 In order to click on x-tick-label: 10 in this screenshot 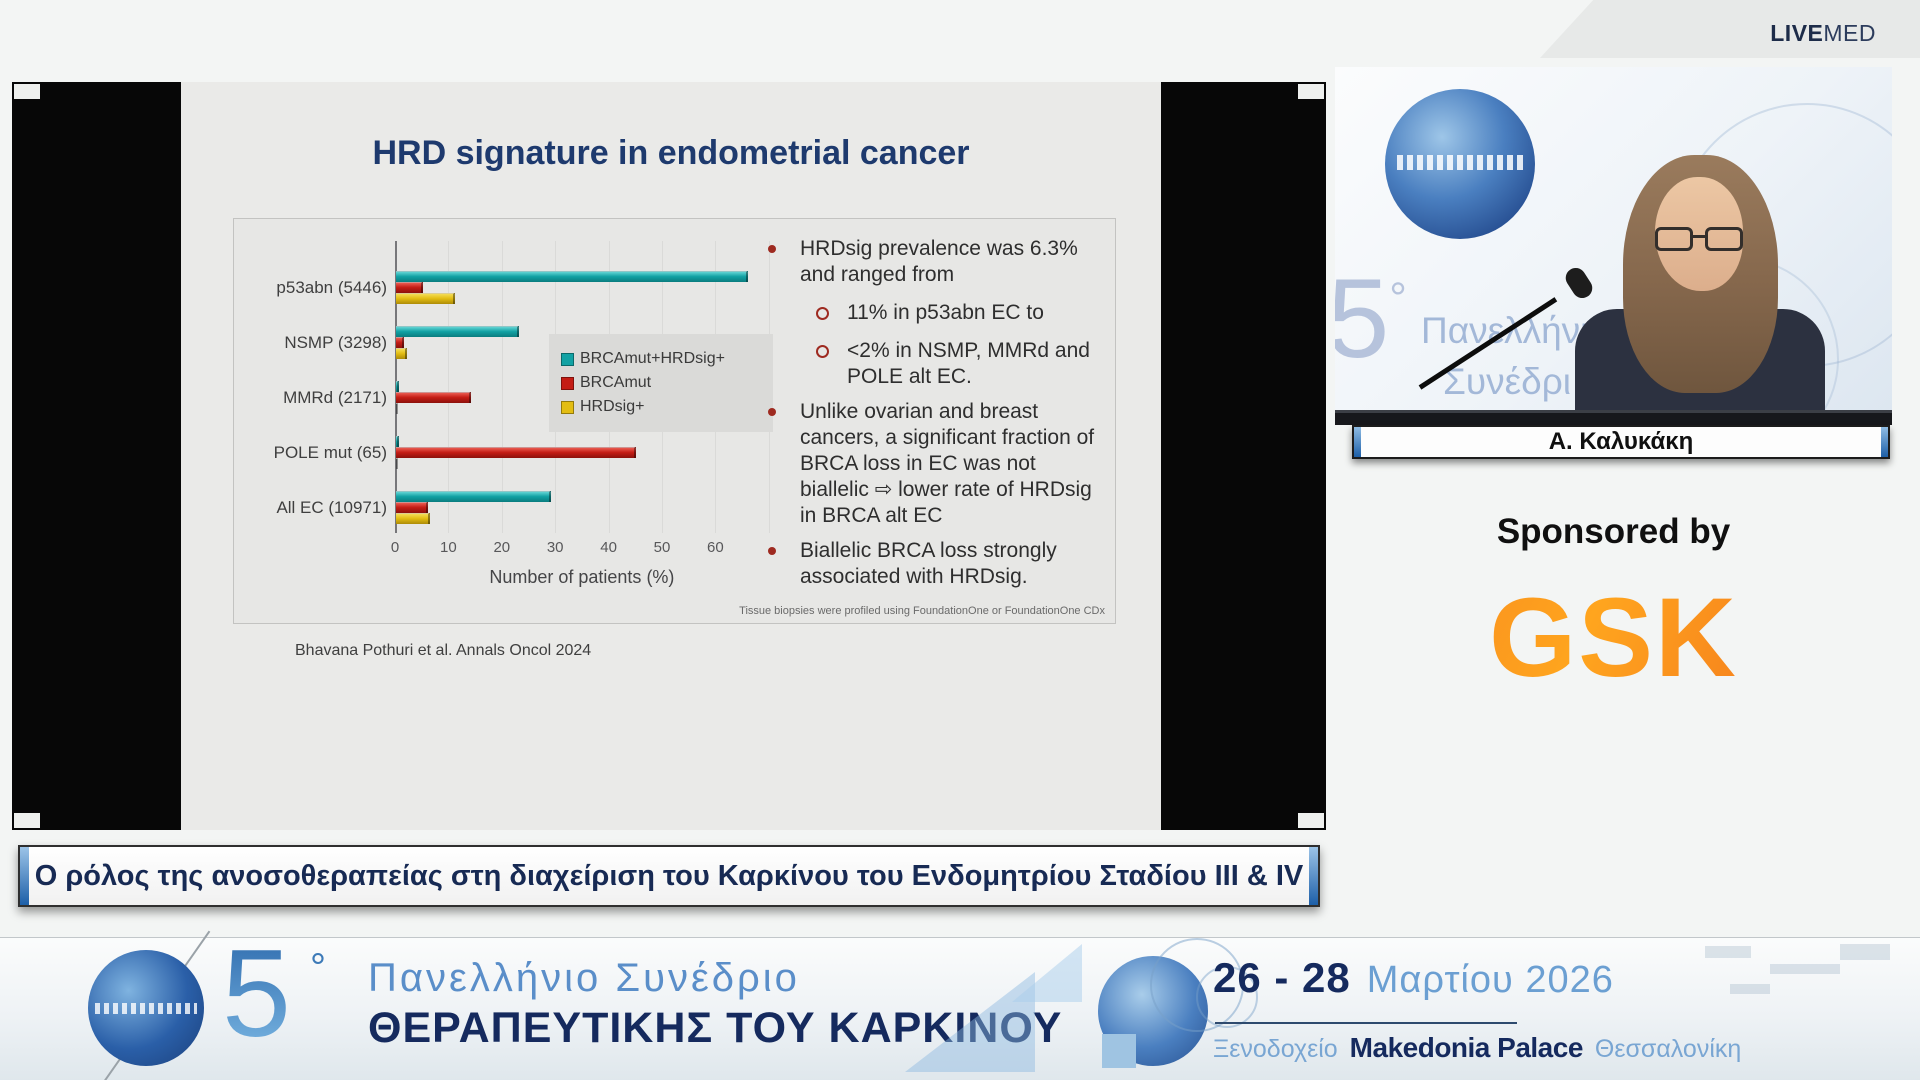, I will do `click(448, 547)`.